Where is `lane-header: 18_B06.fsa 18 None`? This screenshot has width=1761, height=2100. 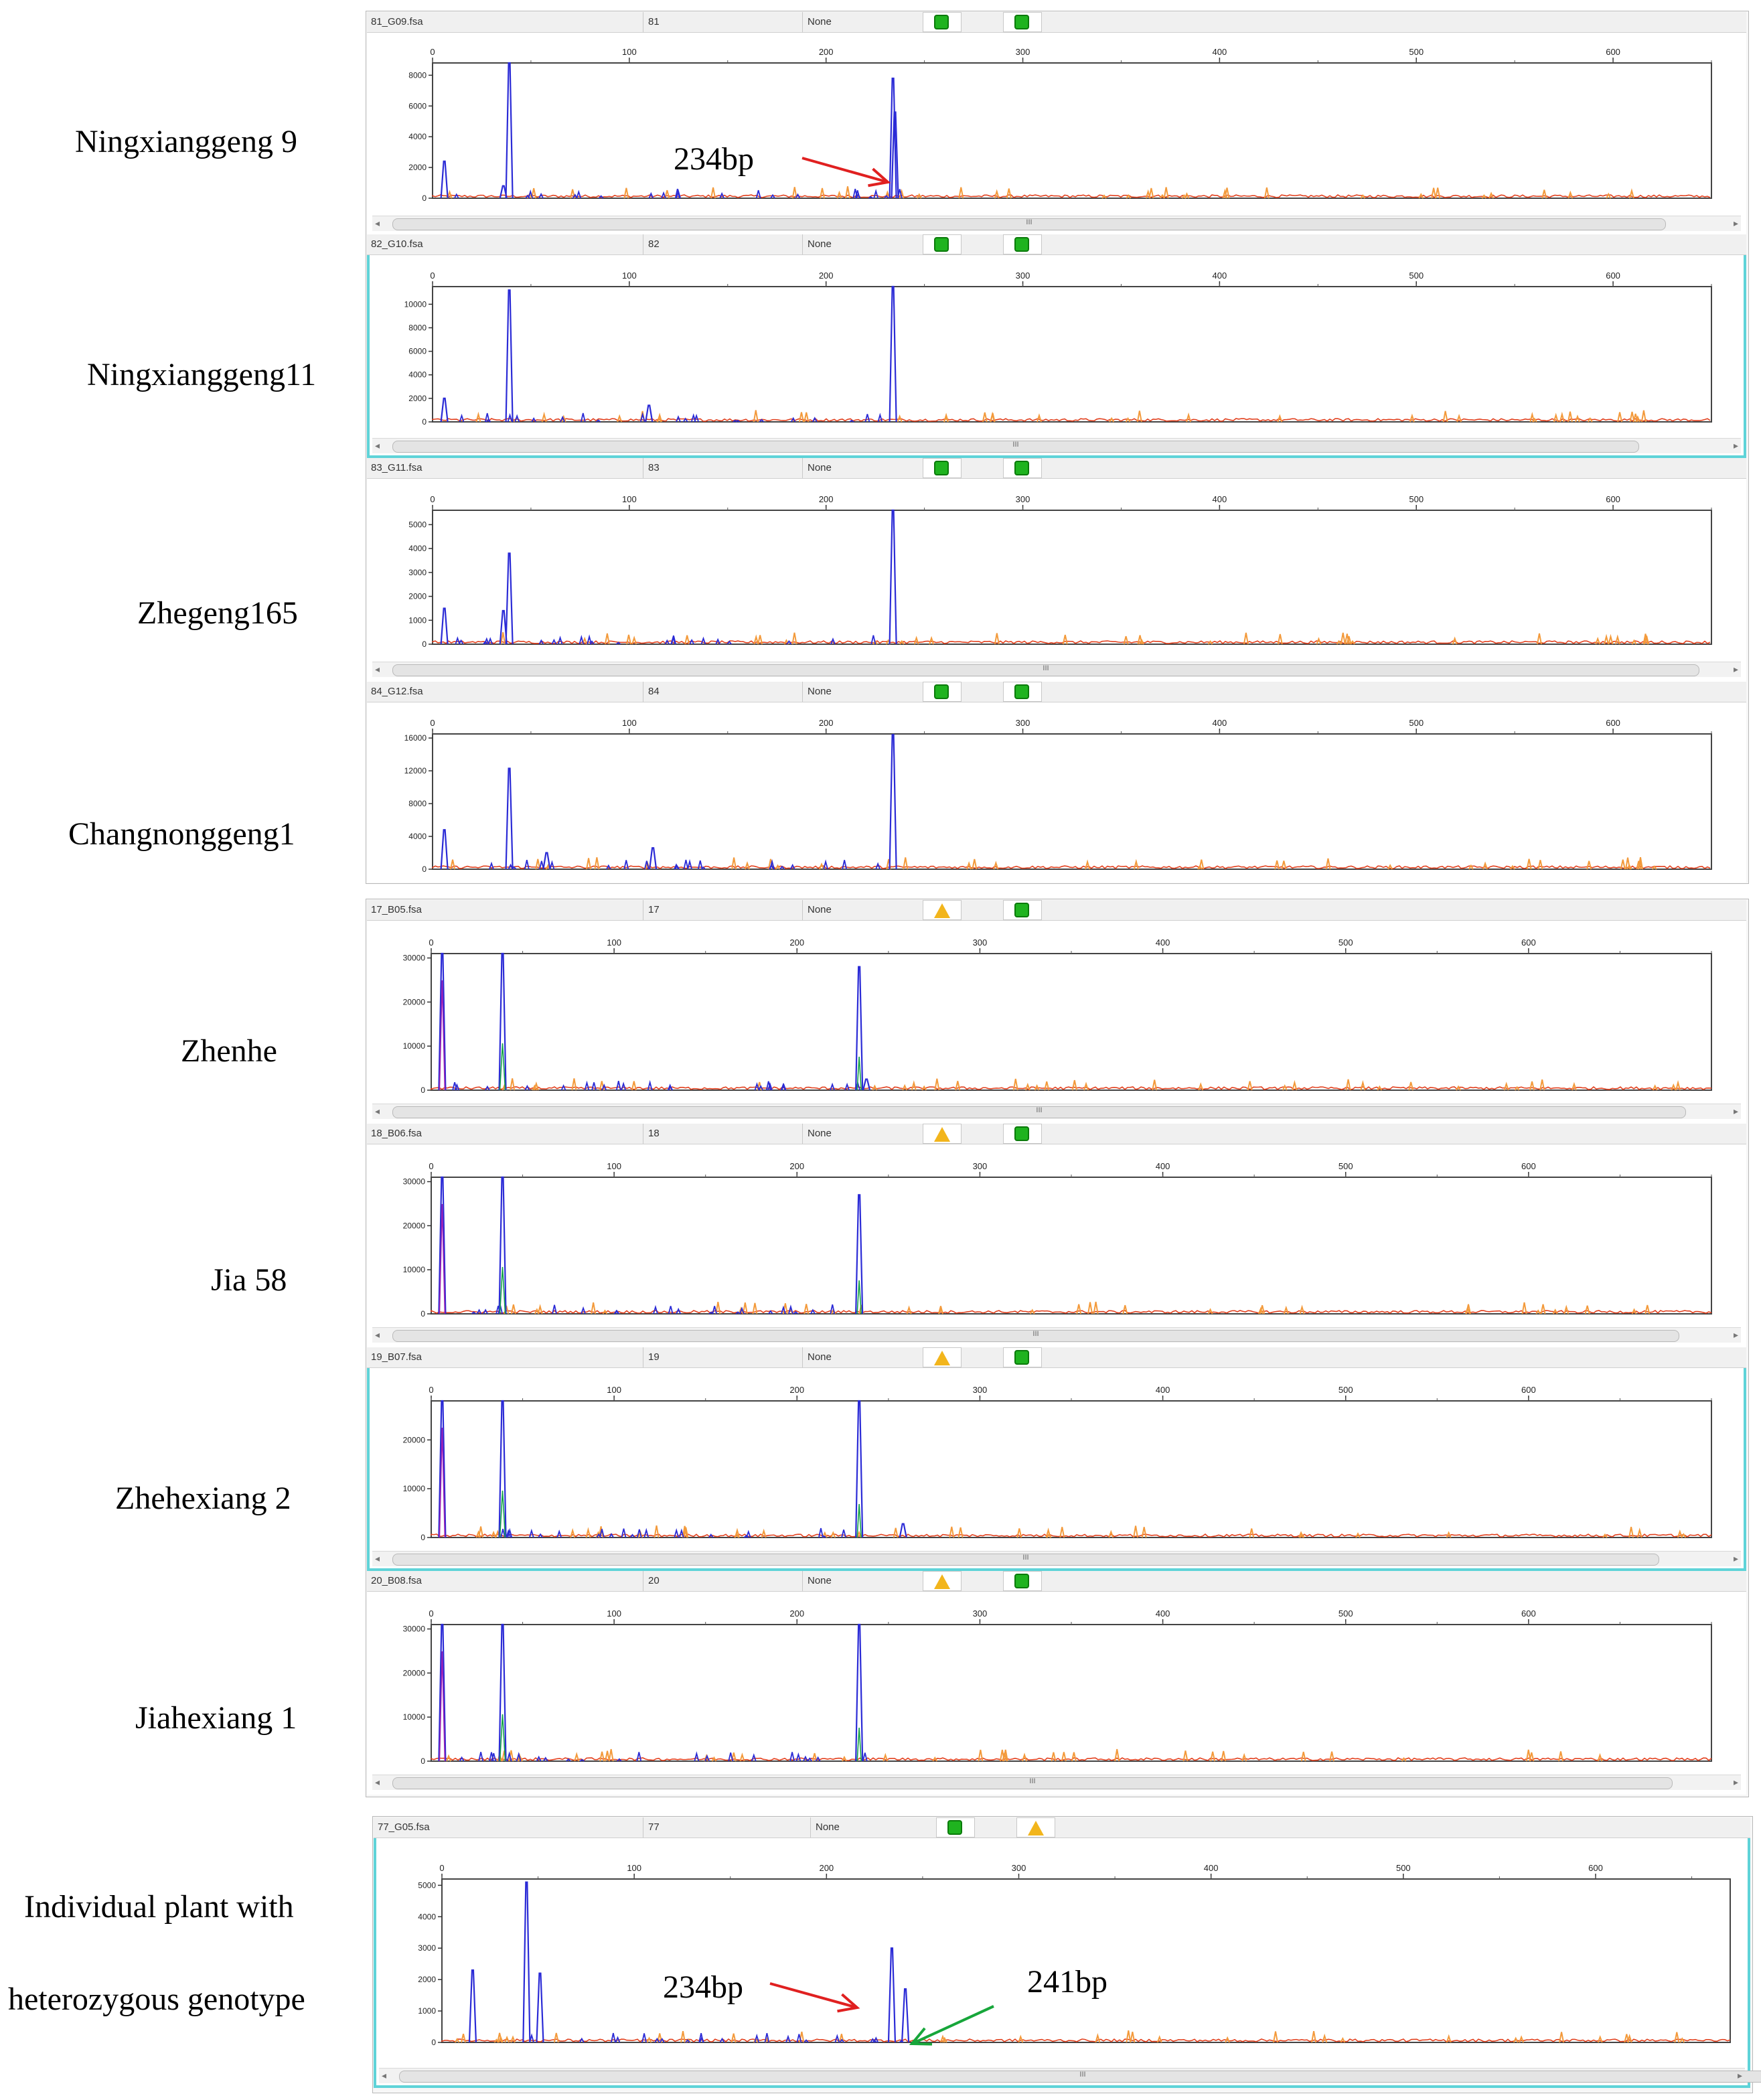
lane-header: 18_B06.fsa 18 None is located at coordinates (1056, 1134).